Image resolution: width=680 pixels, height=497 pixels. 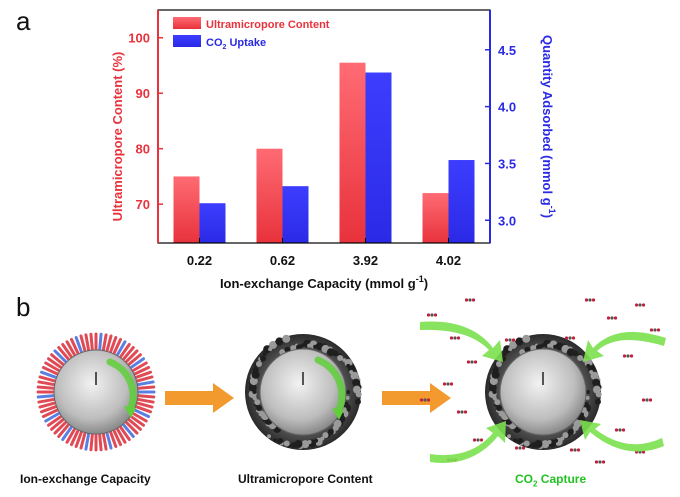 I want to click on rotation-arrow-icon, so click(x=121, y=386).